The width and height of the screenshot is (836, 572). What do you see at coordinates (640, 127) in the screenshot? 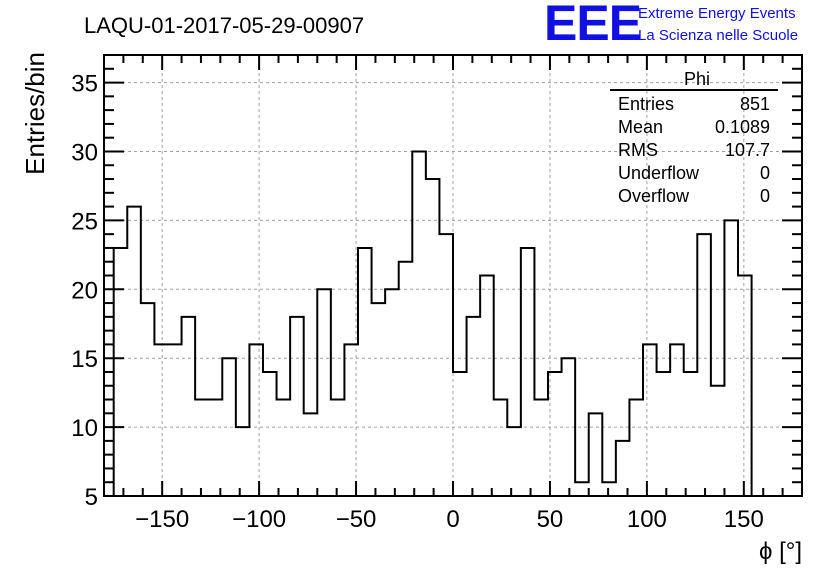
I see `stats-row-label: Mean` at bounding box center [640, 127].